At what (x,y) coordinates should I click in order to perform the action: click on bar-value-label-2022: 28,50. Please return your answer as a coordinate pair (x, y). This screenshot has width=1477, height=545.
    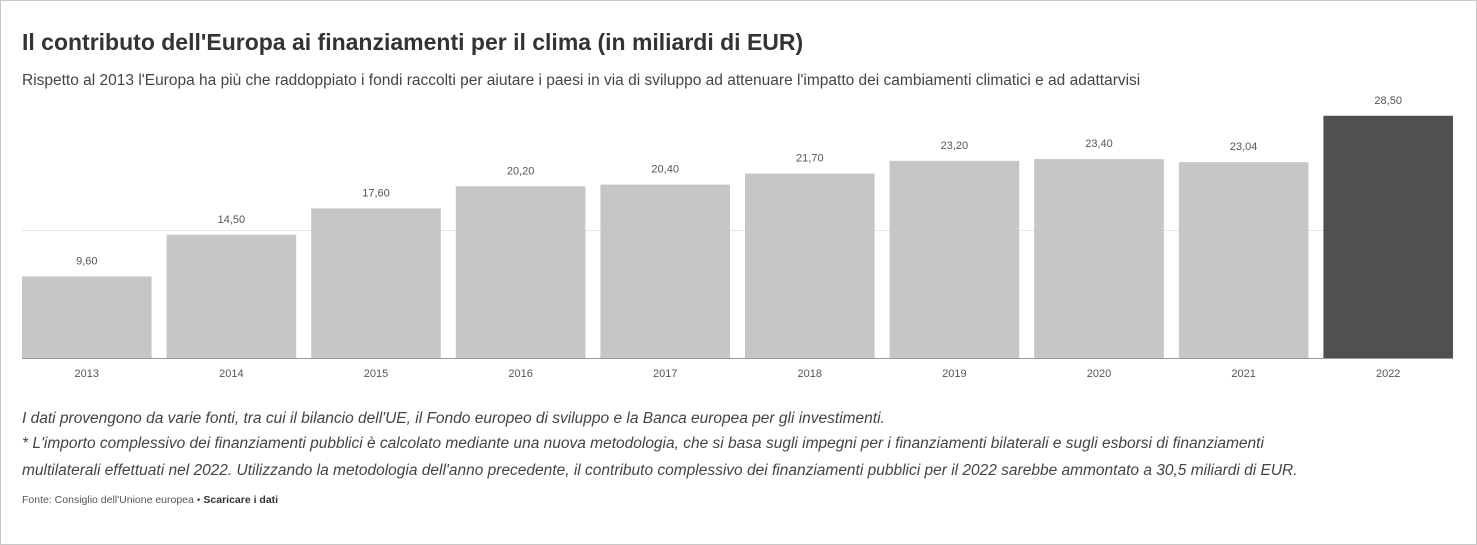
    Looking at the image, I should click on (1388, 101).